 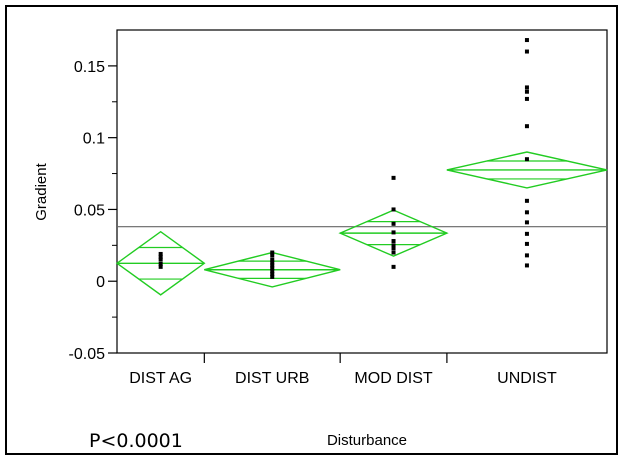 I want to click on x-tick-label: MOD DIST, so click(x=393, y=378).